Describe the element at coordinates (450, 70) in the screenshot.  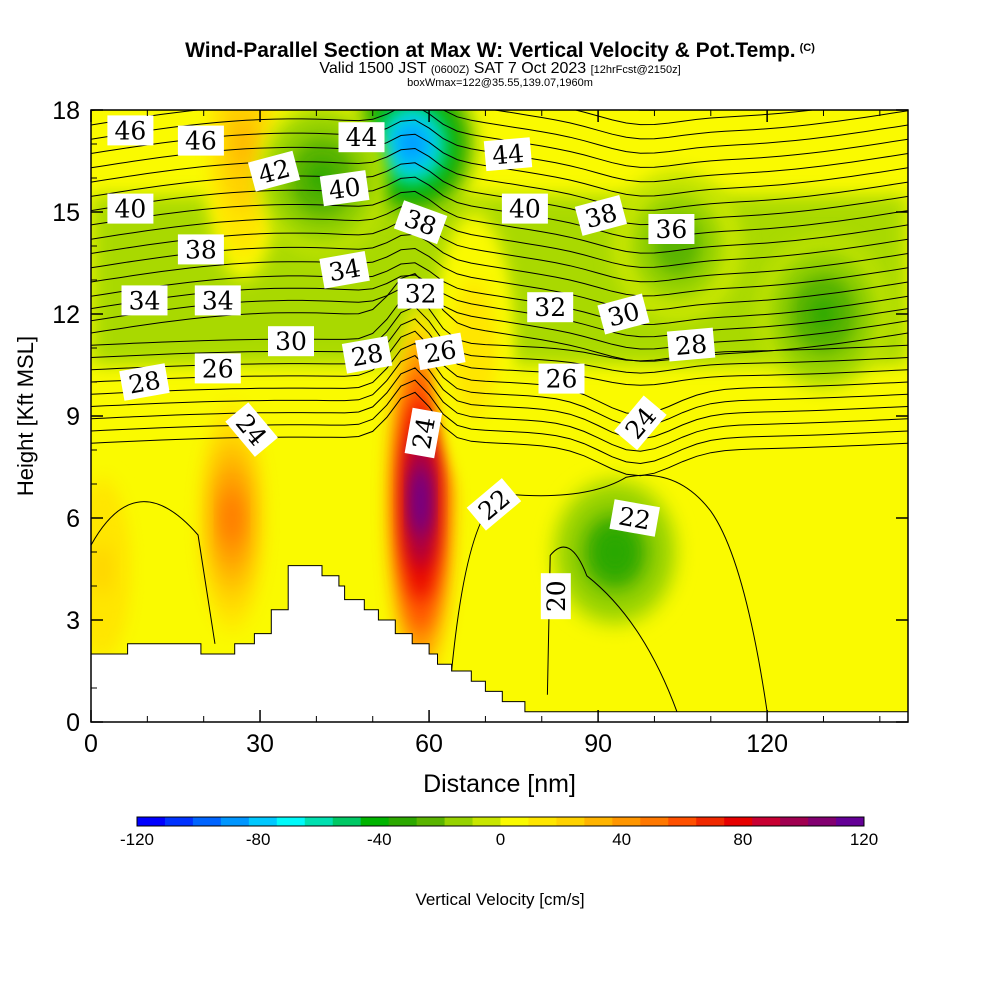
I see `valid-utc: (0600Z)` at that location.